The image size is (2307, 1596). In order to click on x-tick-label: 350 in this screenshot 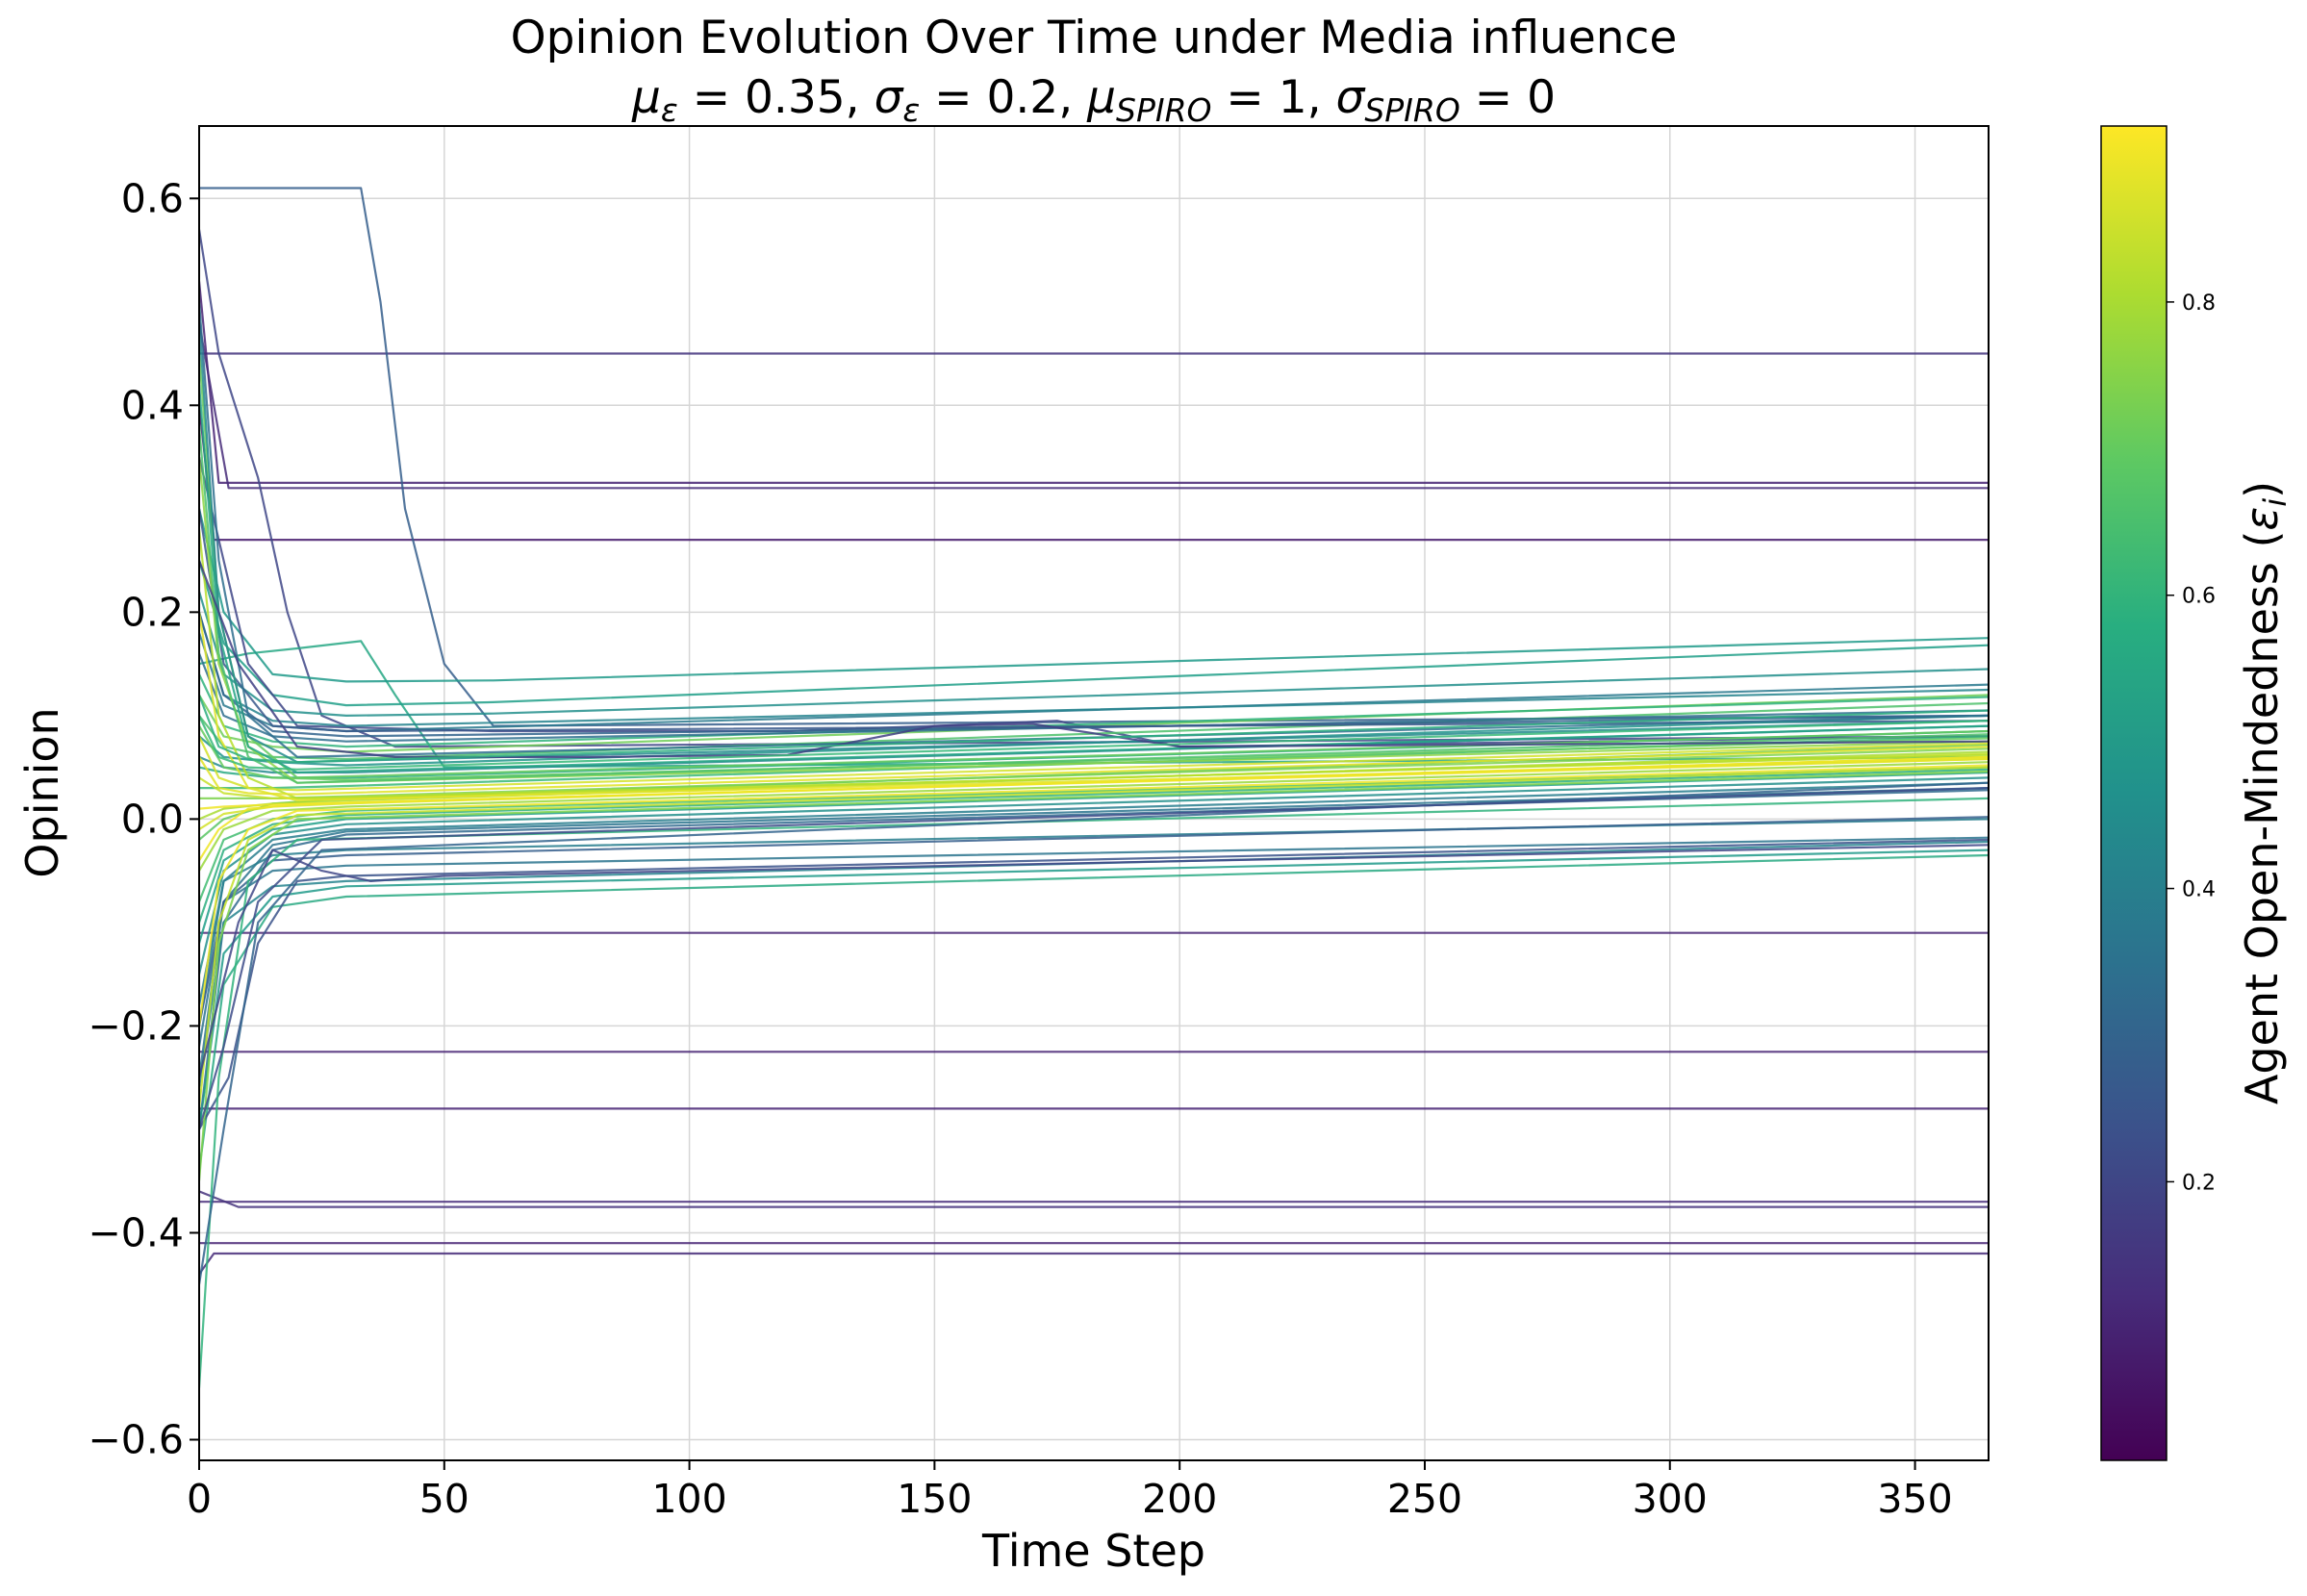, I will do `click(1915, 1499)`.